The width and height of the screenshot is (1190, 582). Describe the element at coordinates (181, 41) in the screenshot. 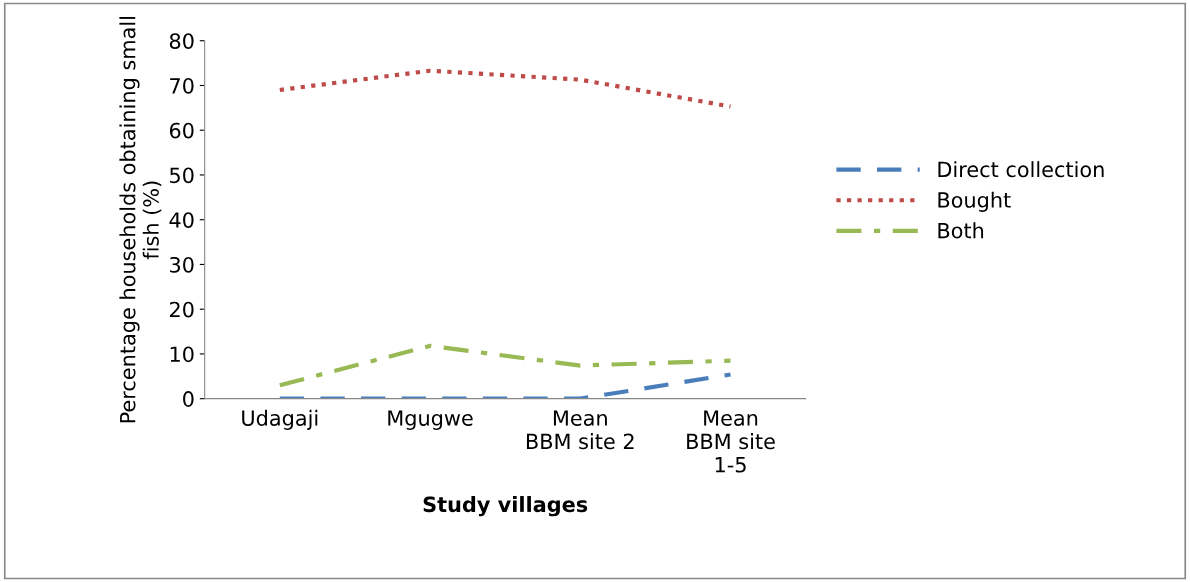

I see `y-tick-label: 80` at that location.